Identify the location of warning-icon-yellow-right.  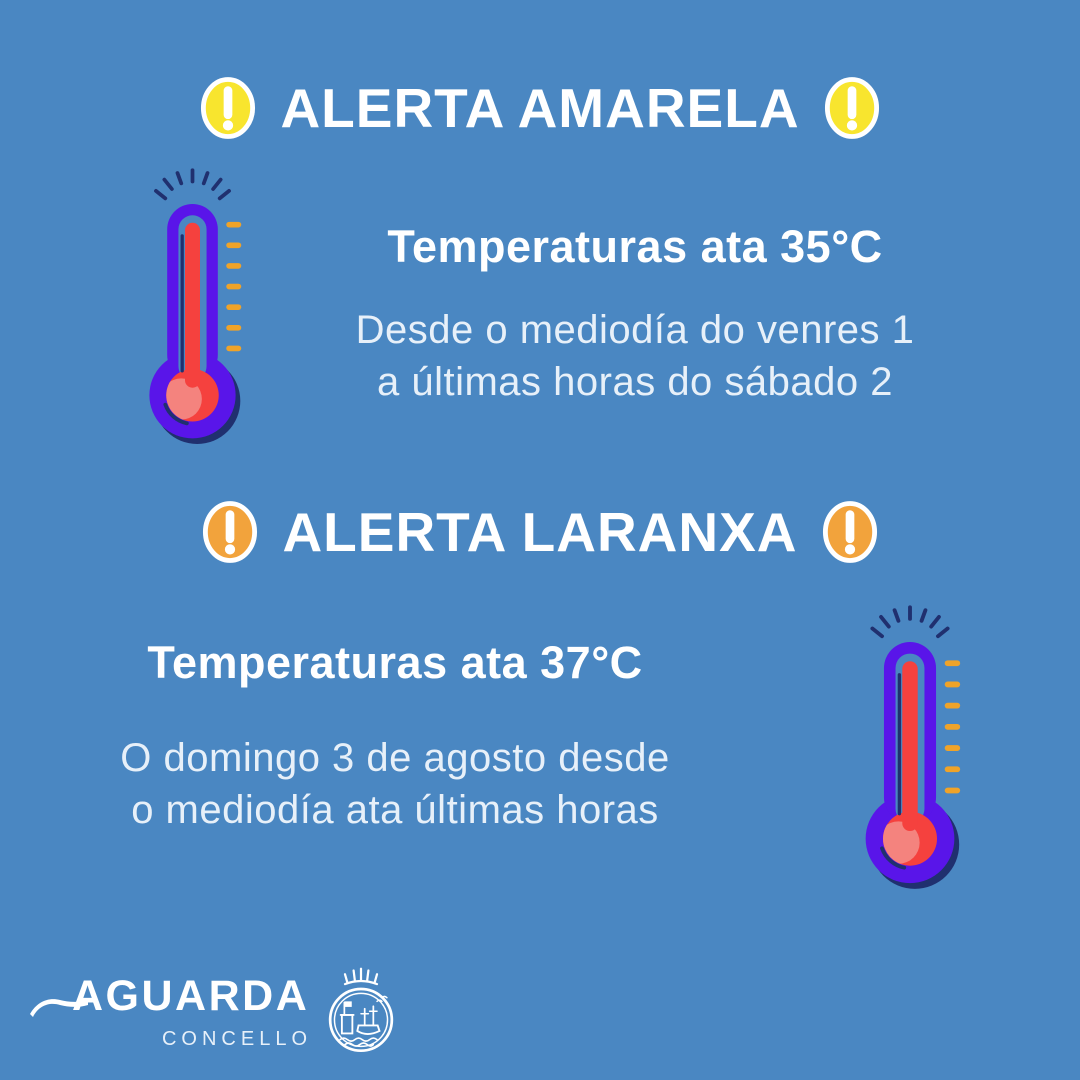
(851, 108).